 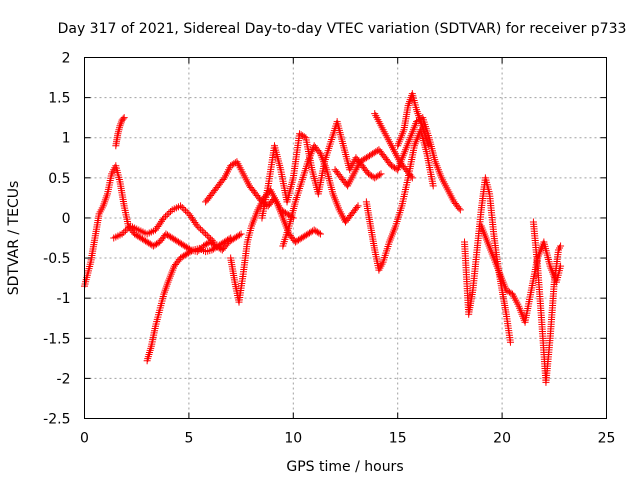 What do you see at coordinates (293, 439) in the screenshot?
I see `x-tick-label: 10` at bounding box center [293, 439].